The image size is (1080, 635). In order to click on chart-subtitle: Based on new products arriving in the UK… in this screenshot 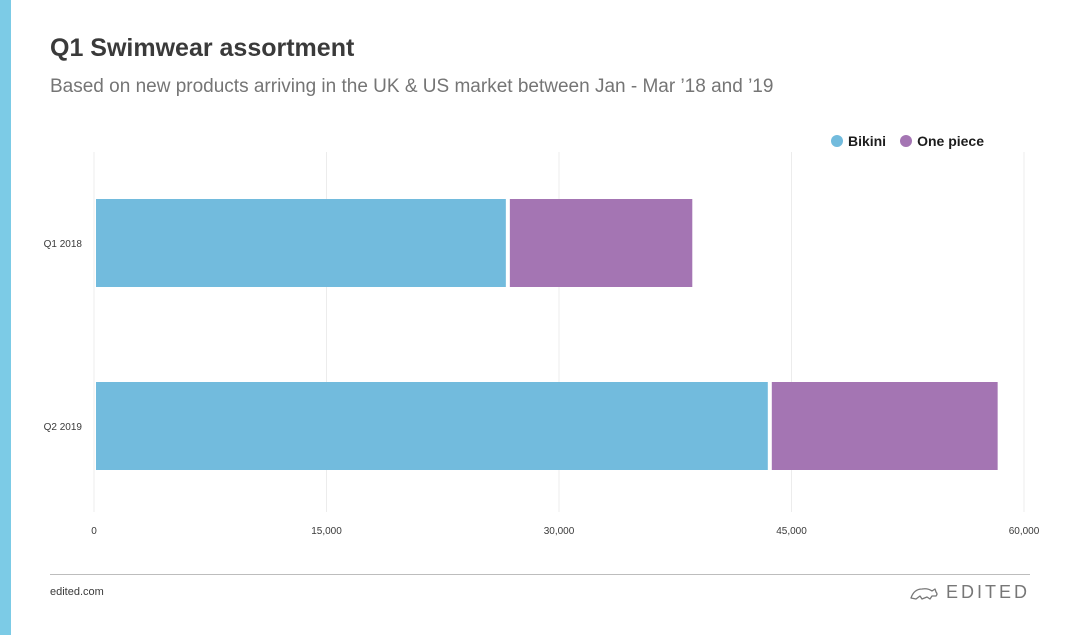, I will do `click(412, 86)`.